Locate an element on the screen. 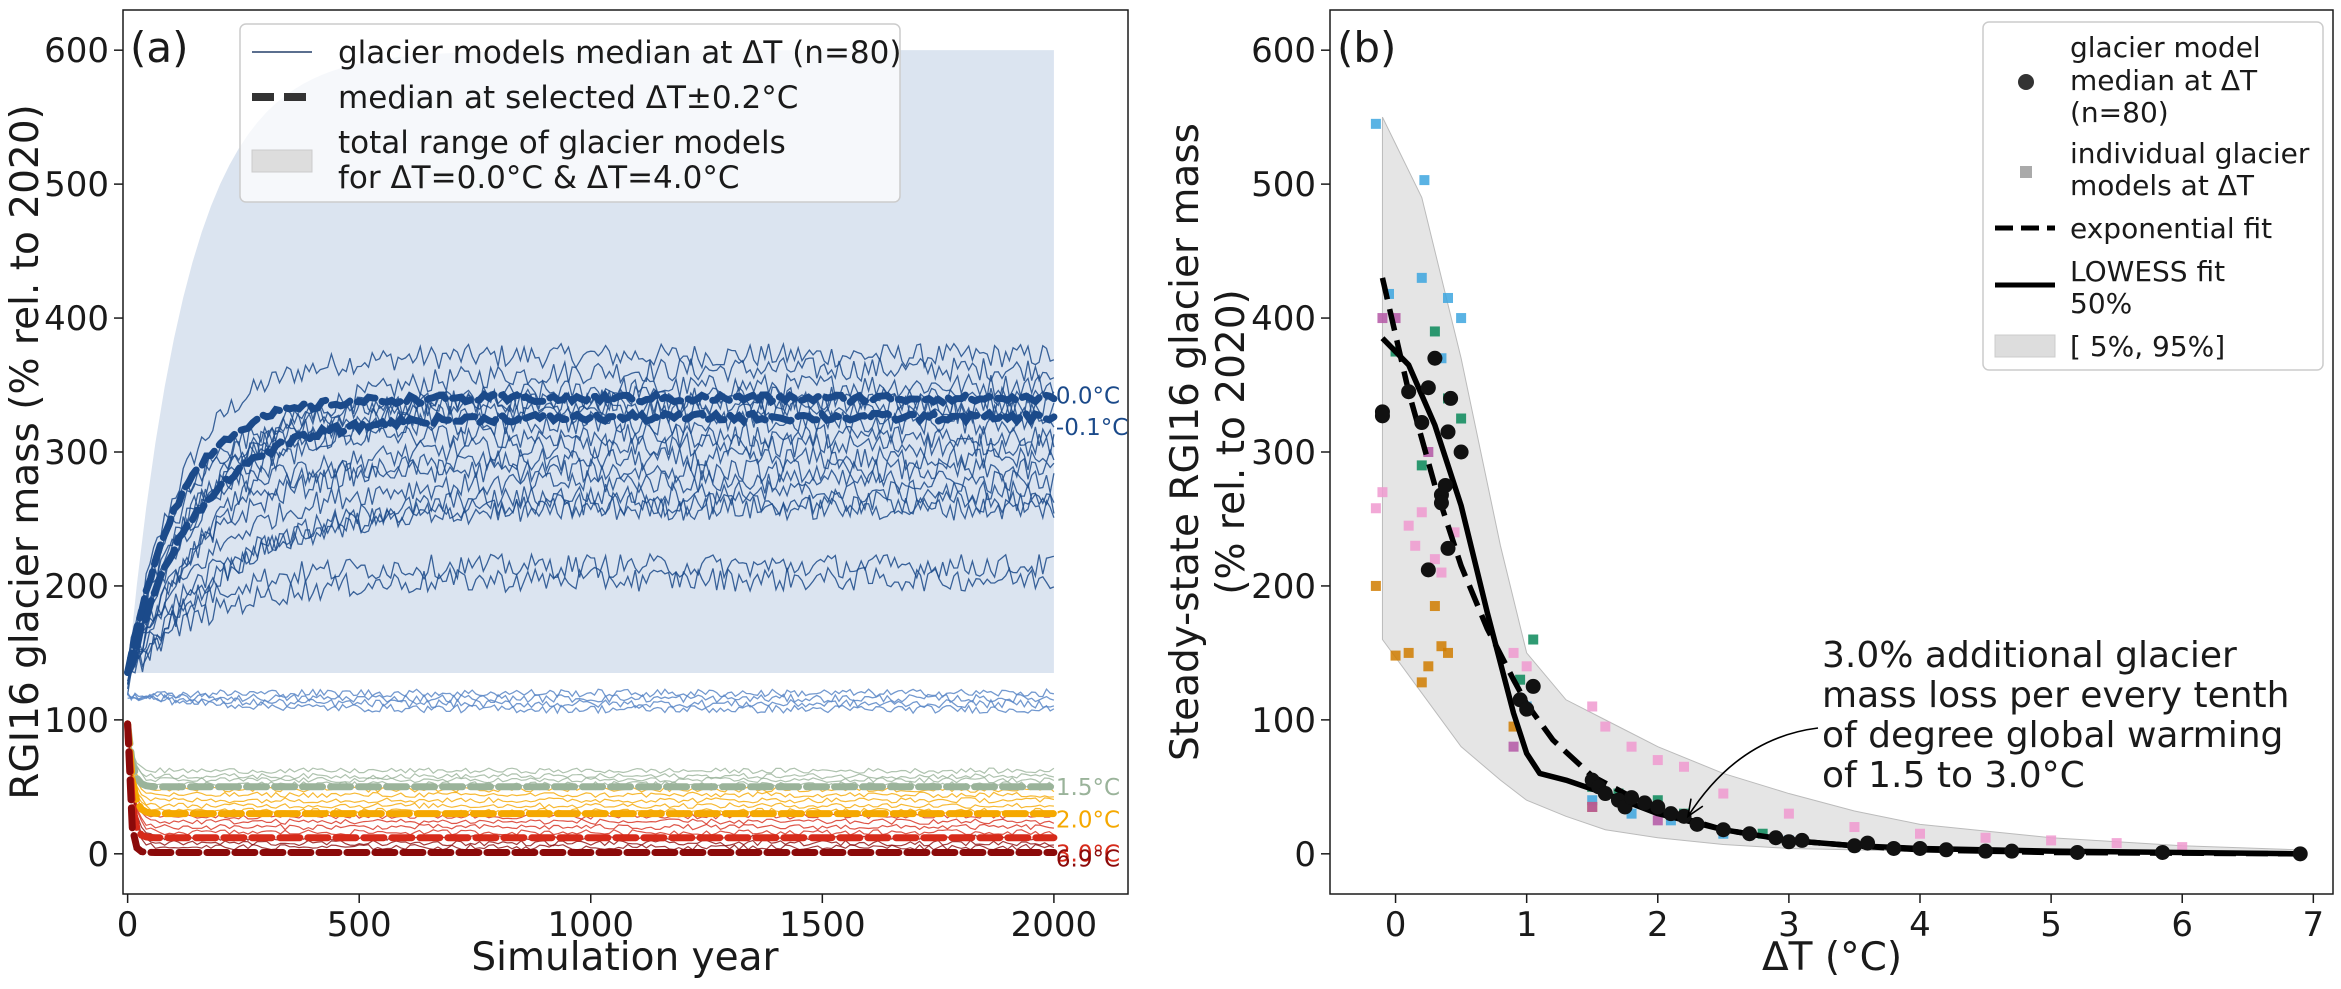  panel-a-y-tick-label: 400 is located at coordinates (76, 319).